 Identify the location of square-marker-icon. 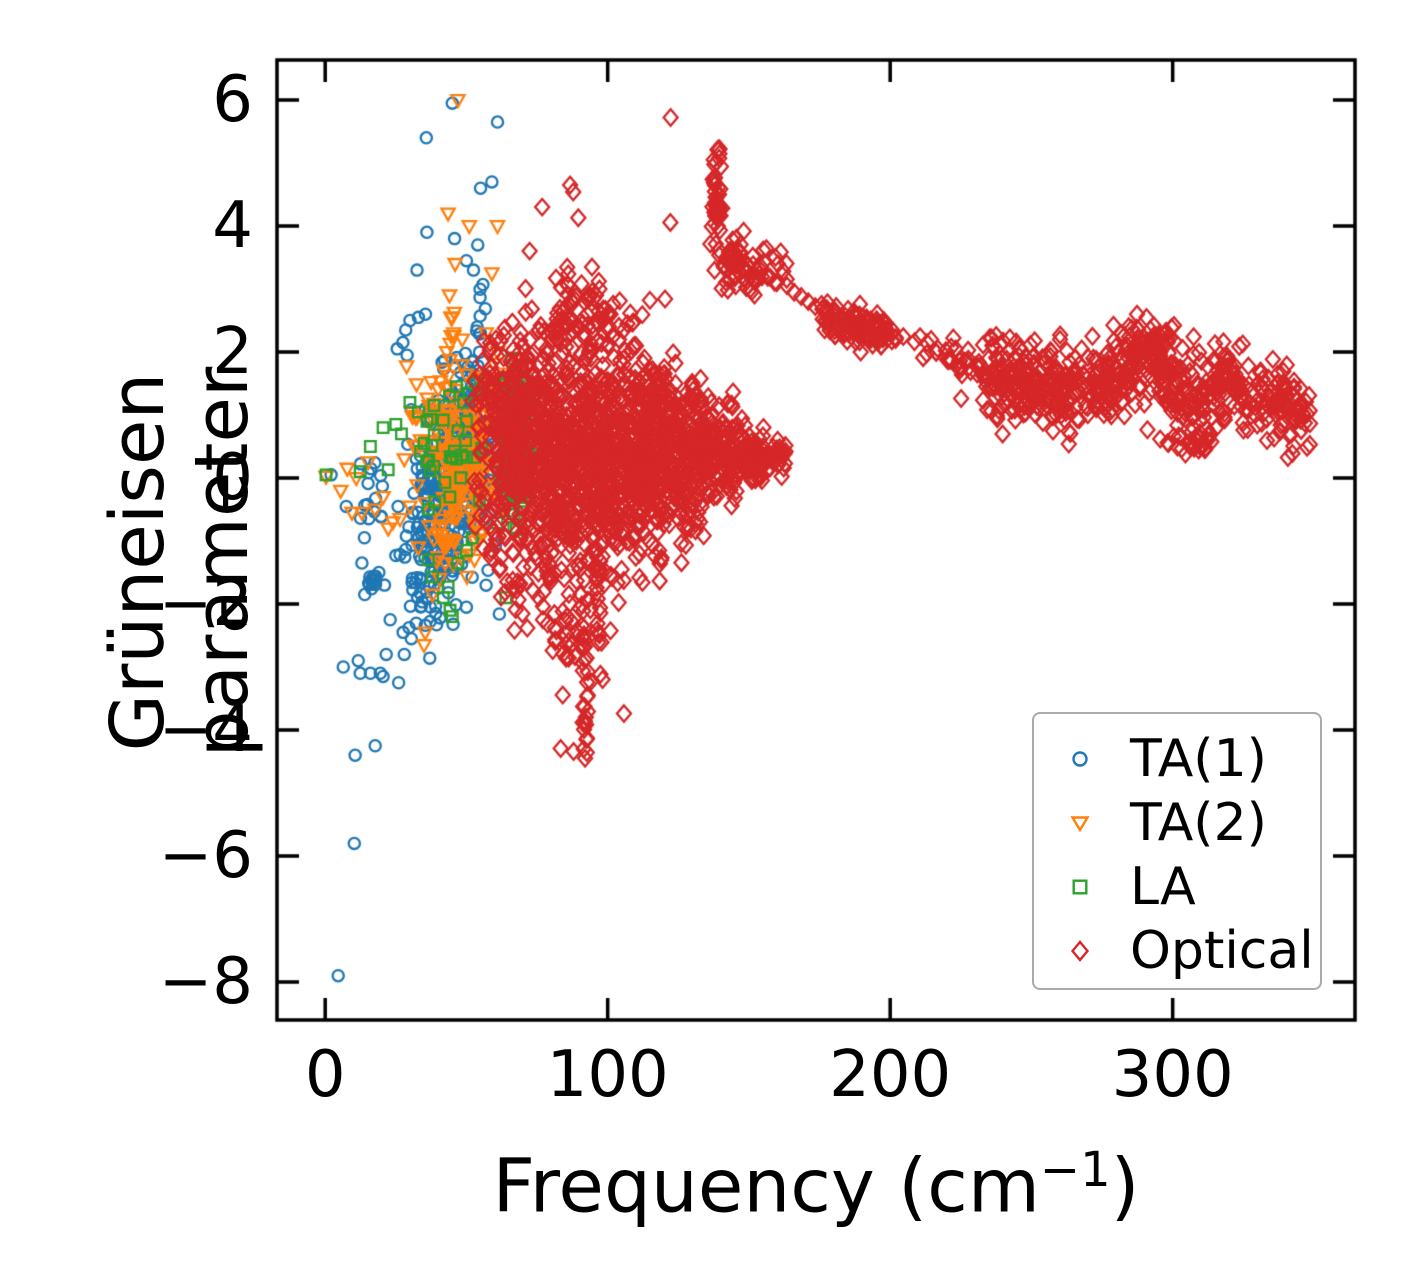
(1080, 887).